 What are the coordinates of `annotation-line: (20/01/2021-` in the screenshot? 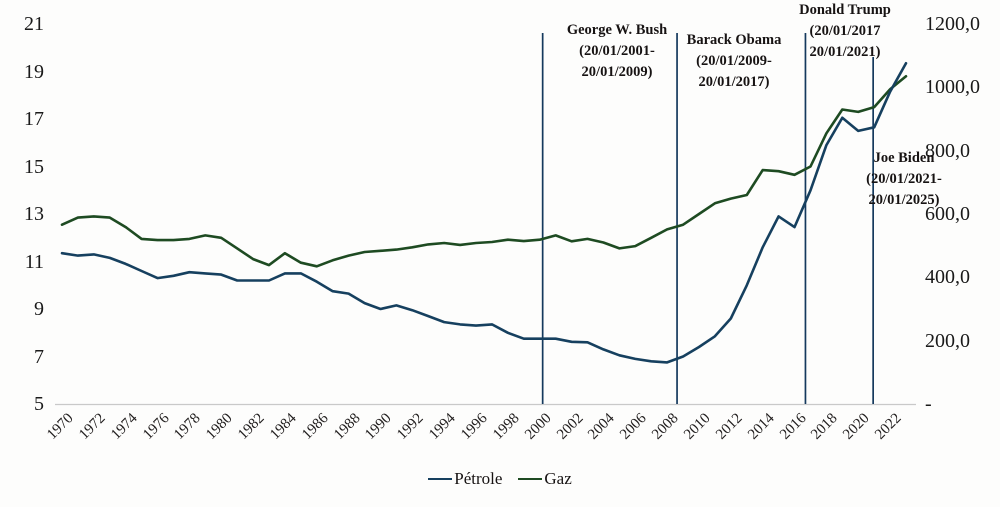 It's located at (904, 179).